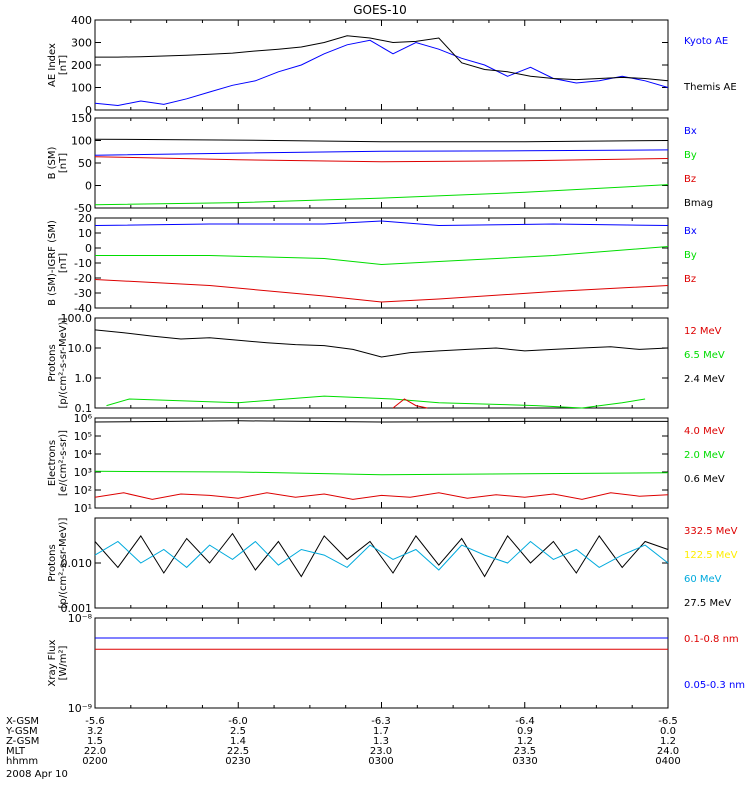 This screenshot has width=750, height=800. Describe the element at coordinates (81, 20) in the screenshot. I see `y-tick-label: 400` at that location.